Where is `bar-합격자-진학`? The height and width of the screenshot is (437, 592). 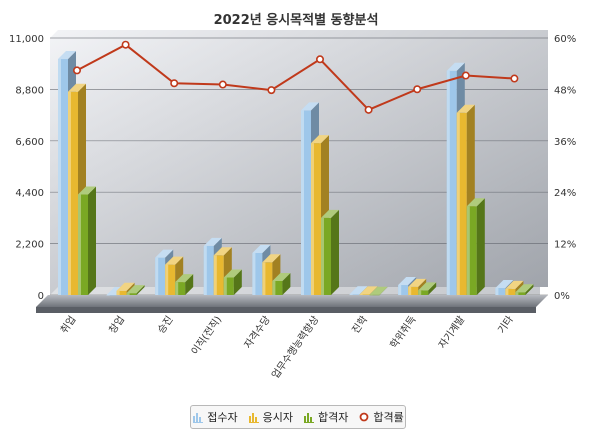 bar-합격자-진학 is located at coordinates (378, 291).